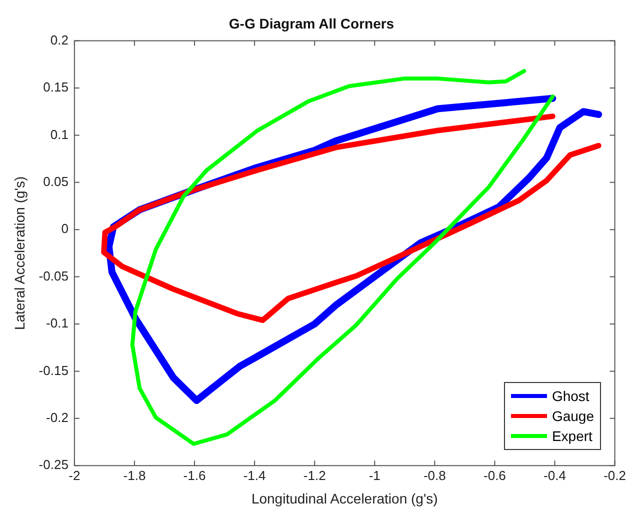 This screenshot has width=637, height=520. Describe the element at coordinates (615, 475) in the screenshot. I see `x-tick-label: -0.2` at that location.